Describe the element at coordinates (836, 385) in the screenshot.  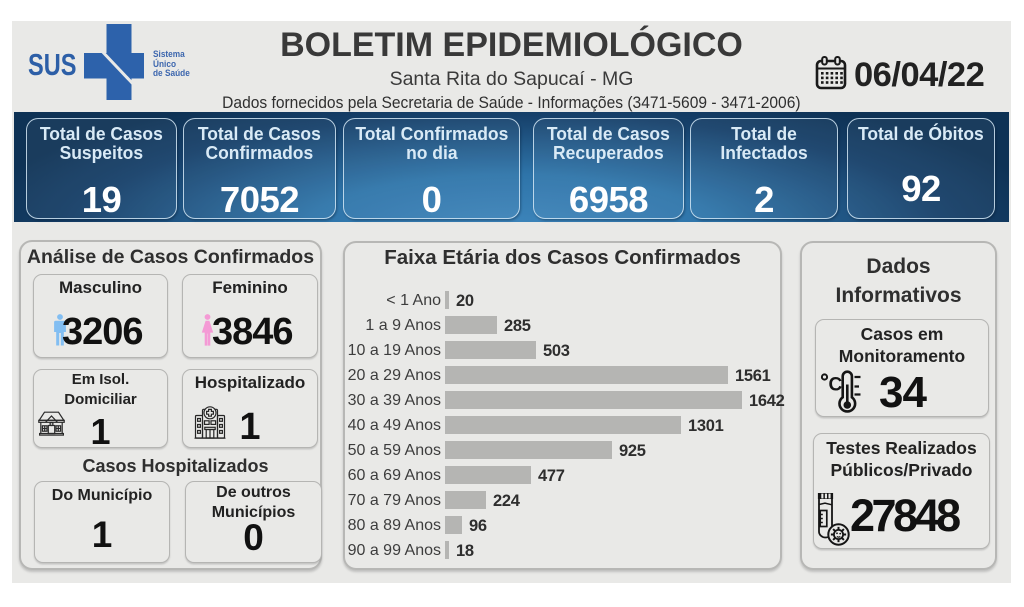
I see `svg-text: C` at that location.